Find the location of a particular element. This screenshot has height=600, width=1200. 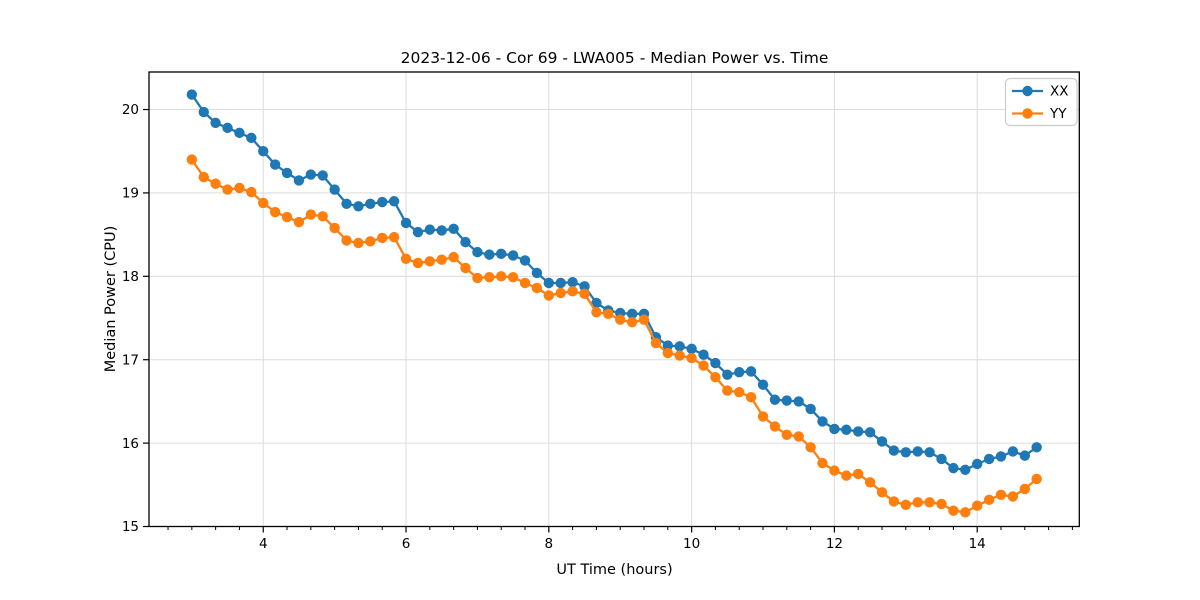

x-axis-label: UT Time (hours) is located at coordinates (614, 570).